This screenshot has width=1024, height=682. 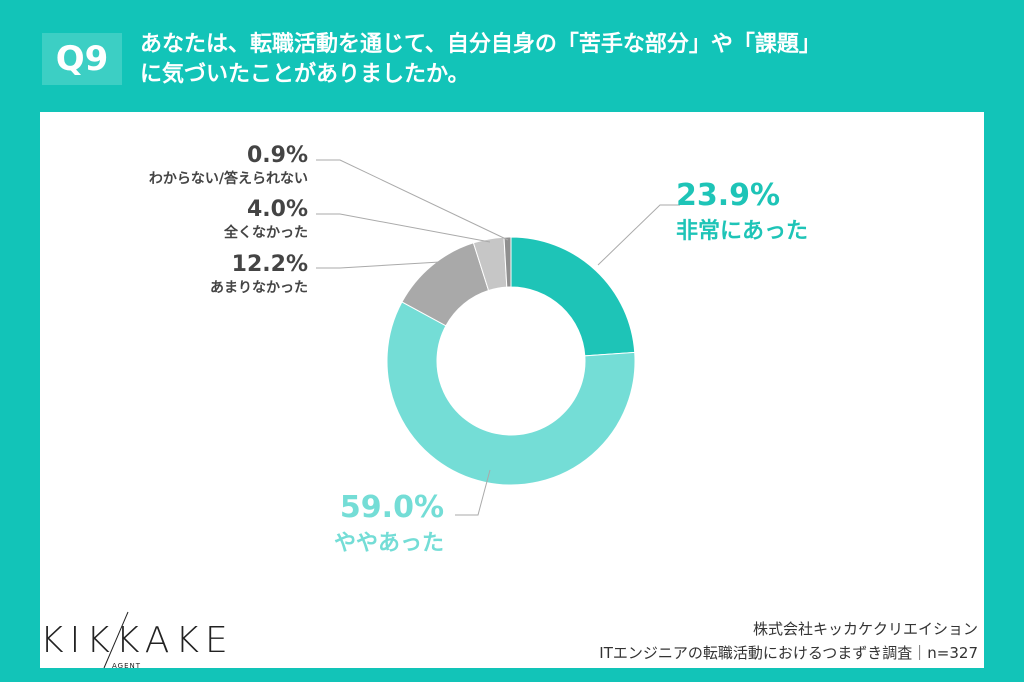 I want to click on question-line-1: あなたは、転職活動を通じて、自分自身の「苦手な部分」や「課題」, so click(x=480, y=44).